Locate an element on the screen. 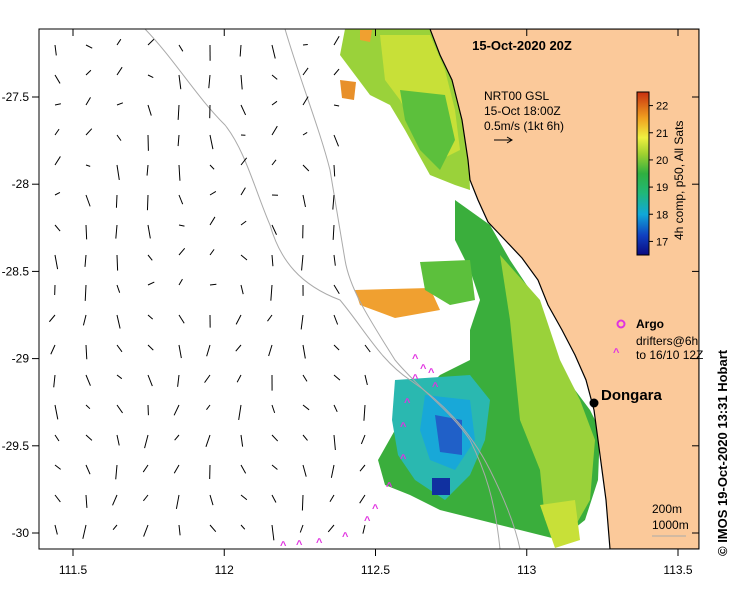 The height and width of the screenshot is (592, 739). colorbar-tick-label: 17 is located at coordinates (662, 242).